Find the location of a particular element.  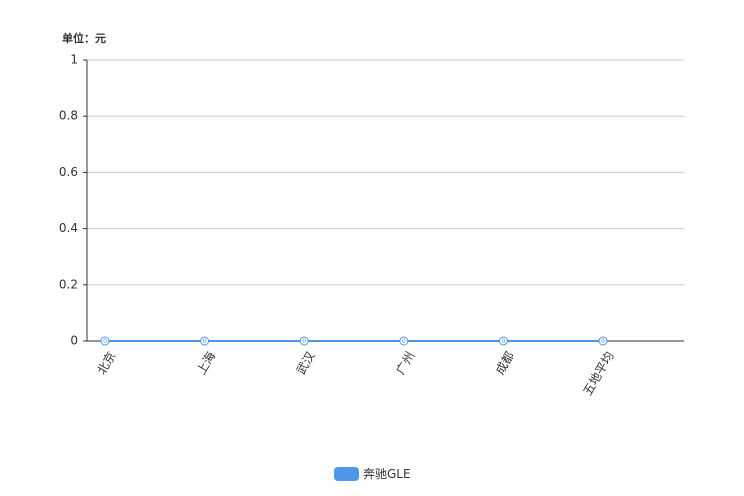

x-tick-label: 广州 is located at coordinates (405, 363).